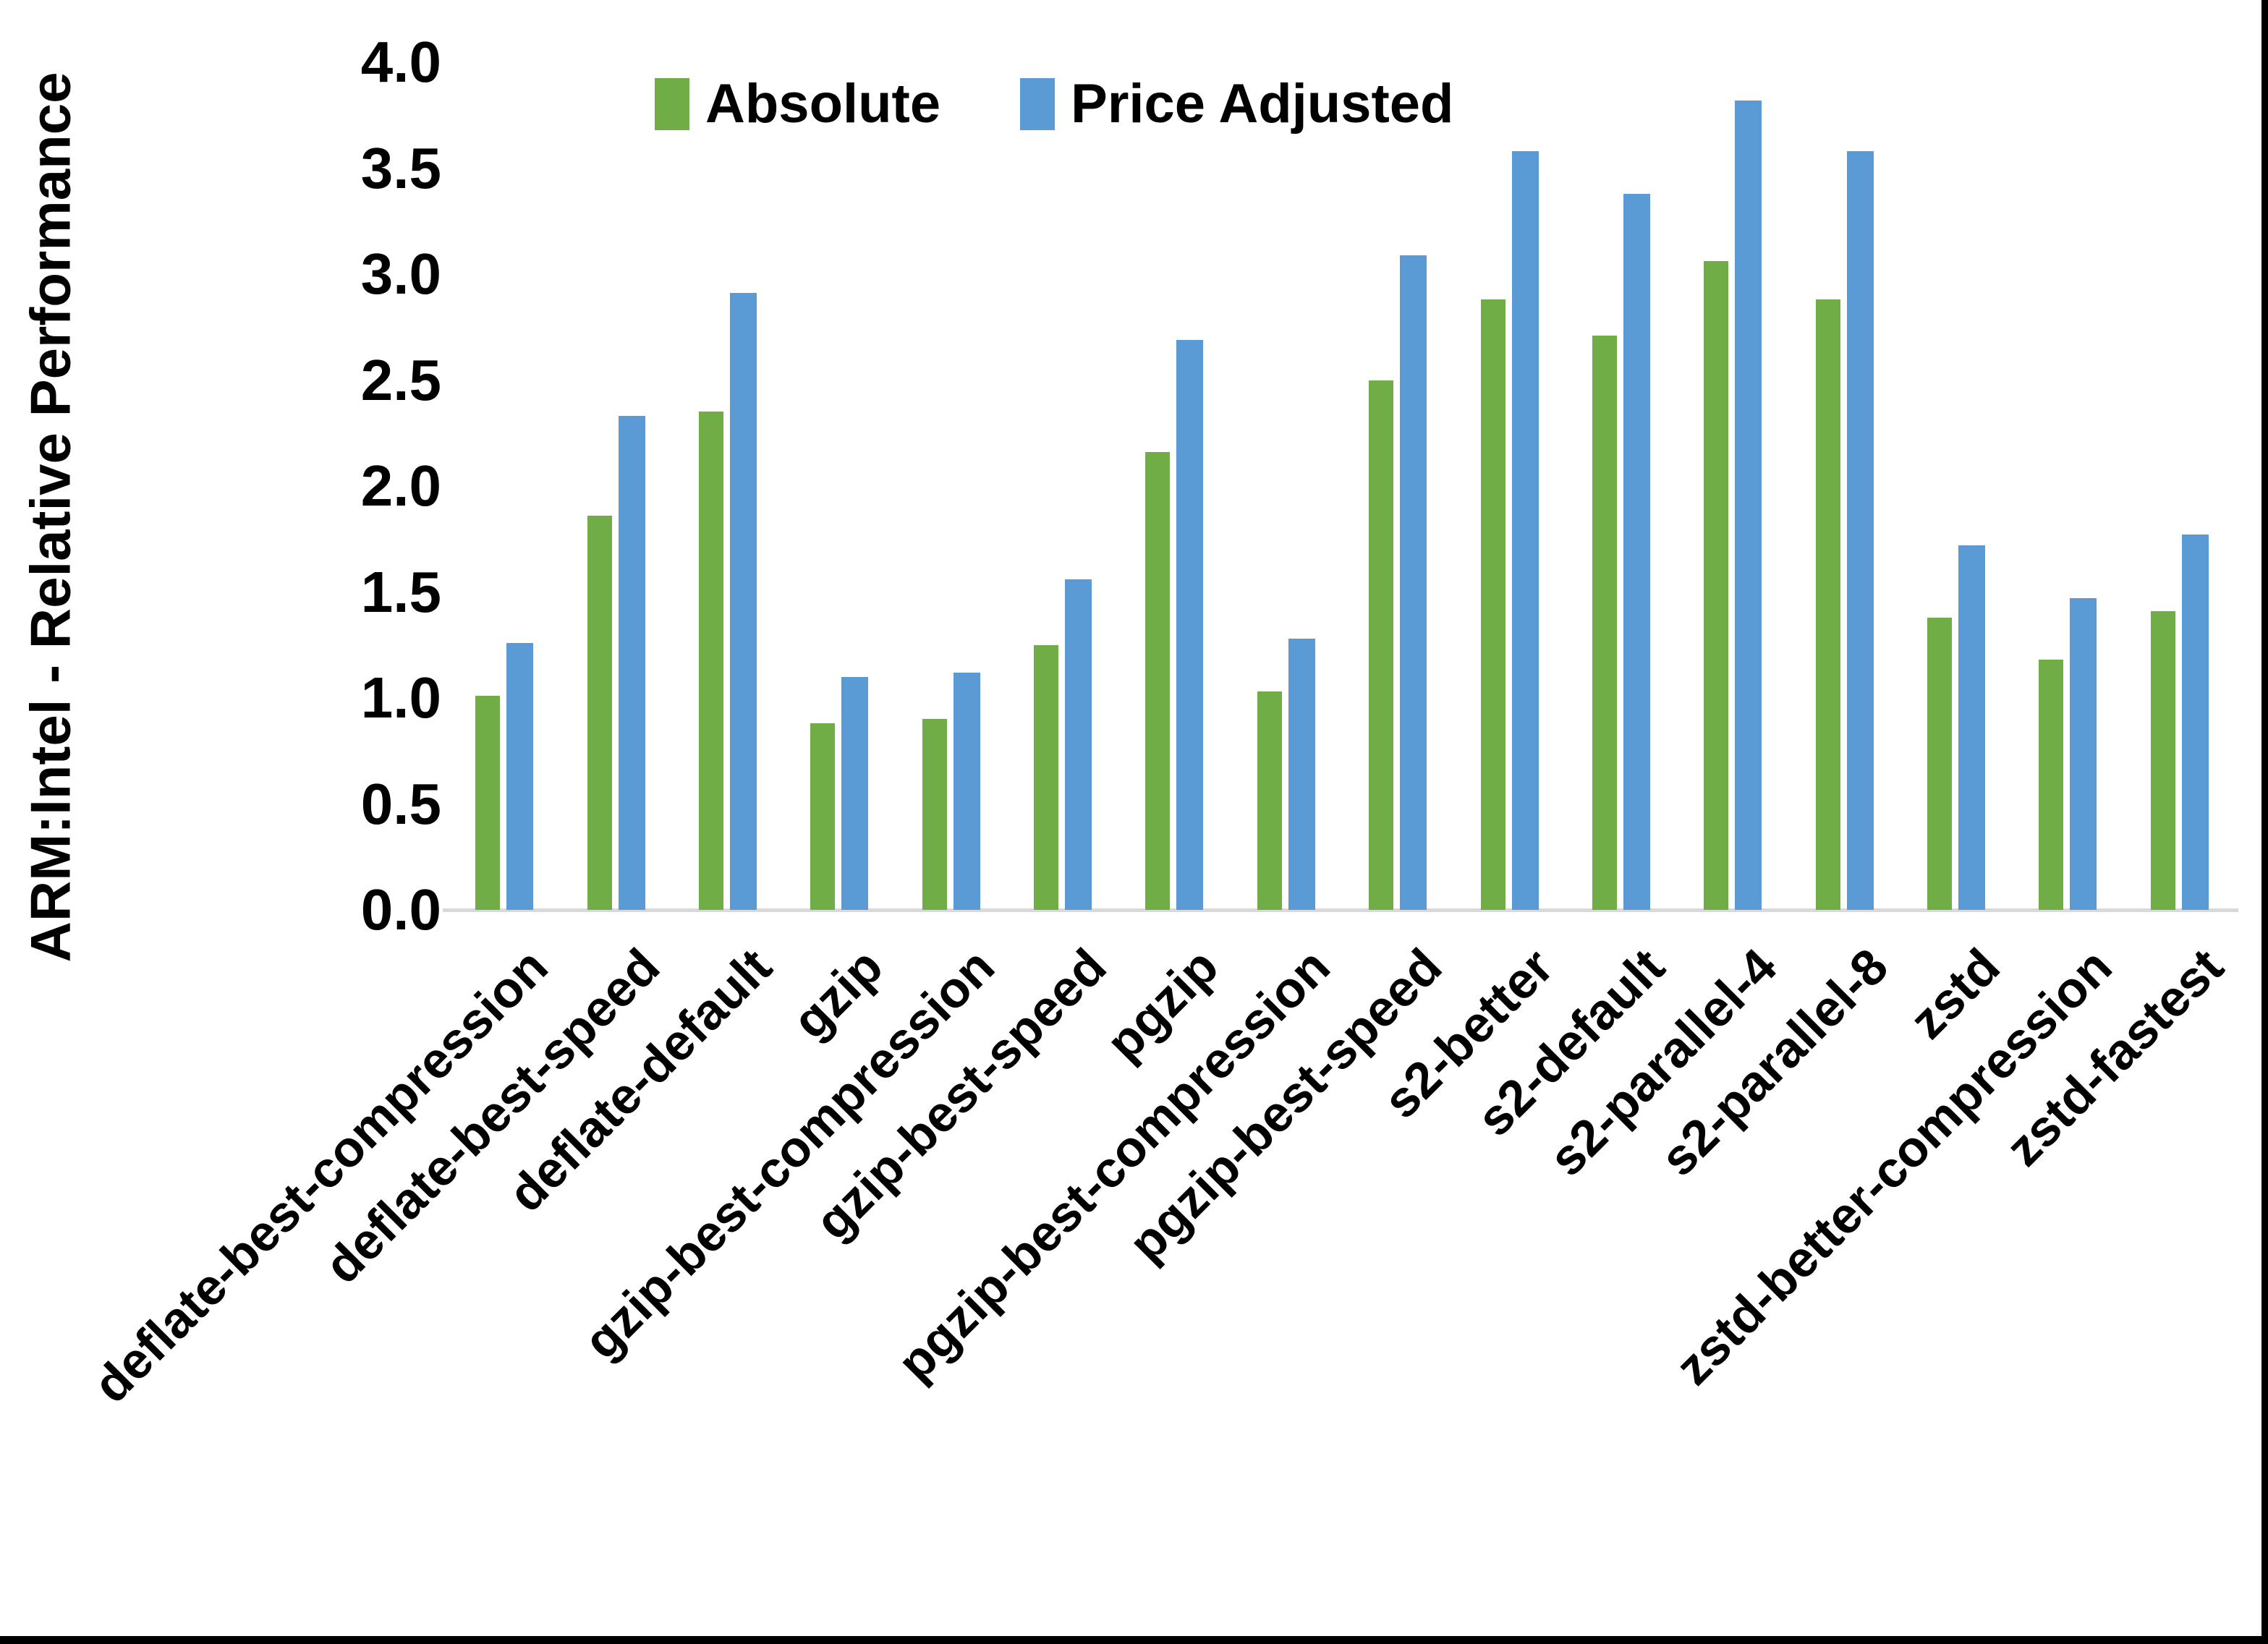 This screenshot has width=2268, height=1644. What do you see at coordinates (400, 591) in the screenshot?
I see `y-tick-label: 1.5` at bounding box center [400, 591].